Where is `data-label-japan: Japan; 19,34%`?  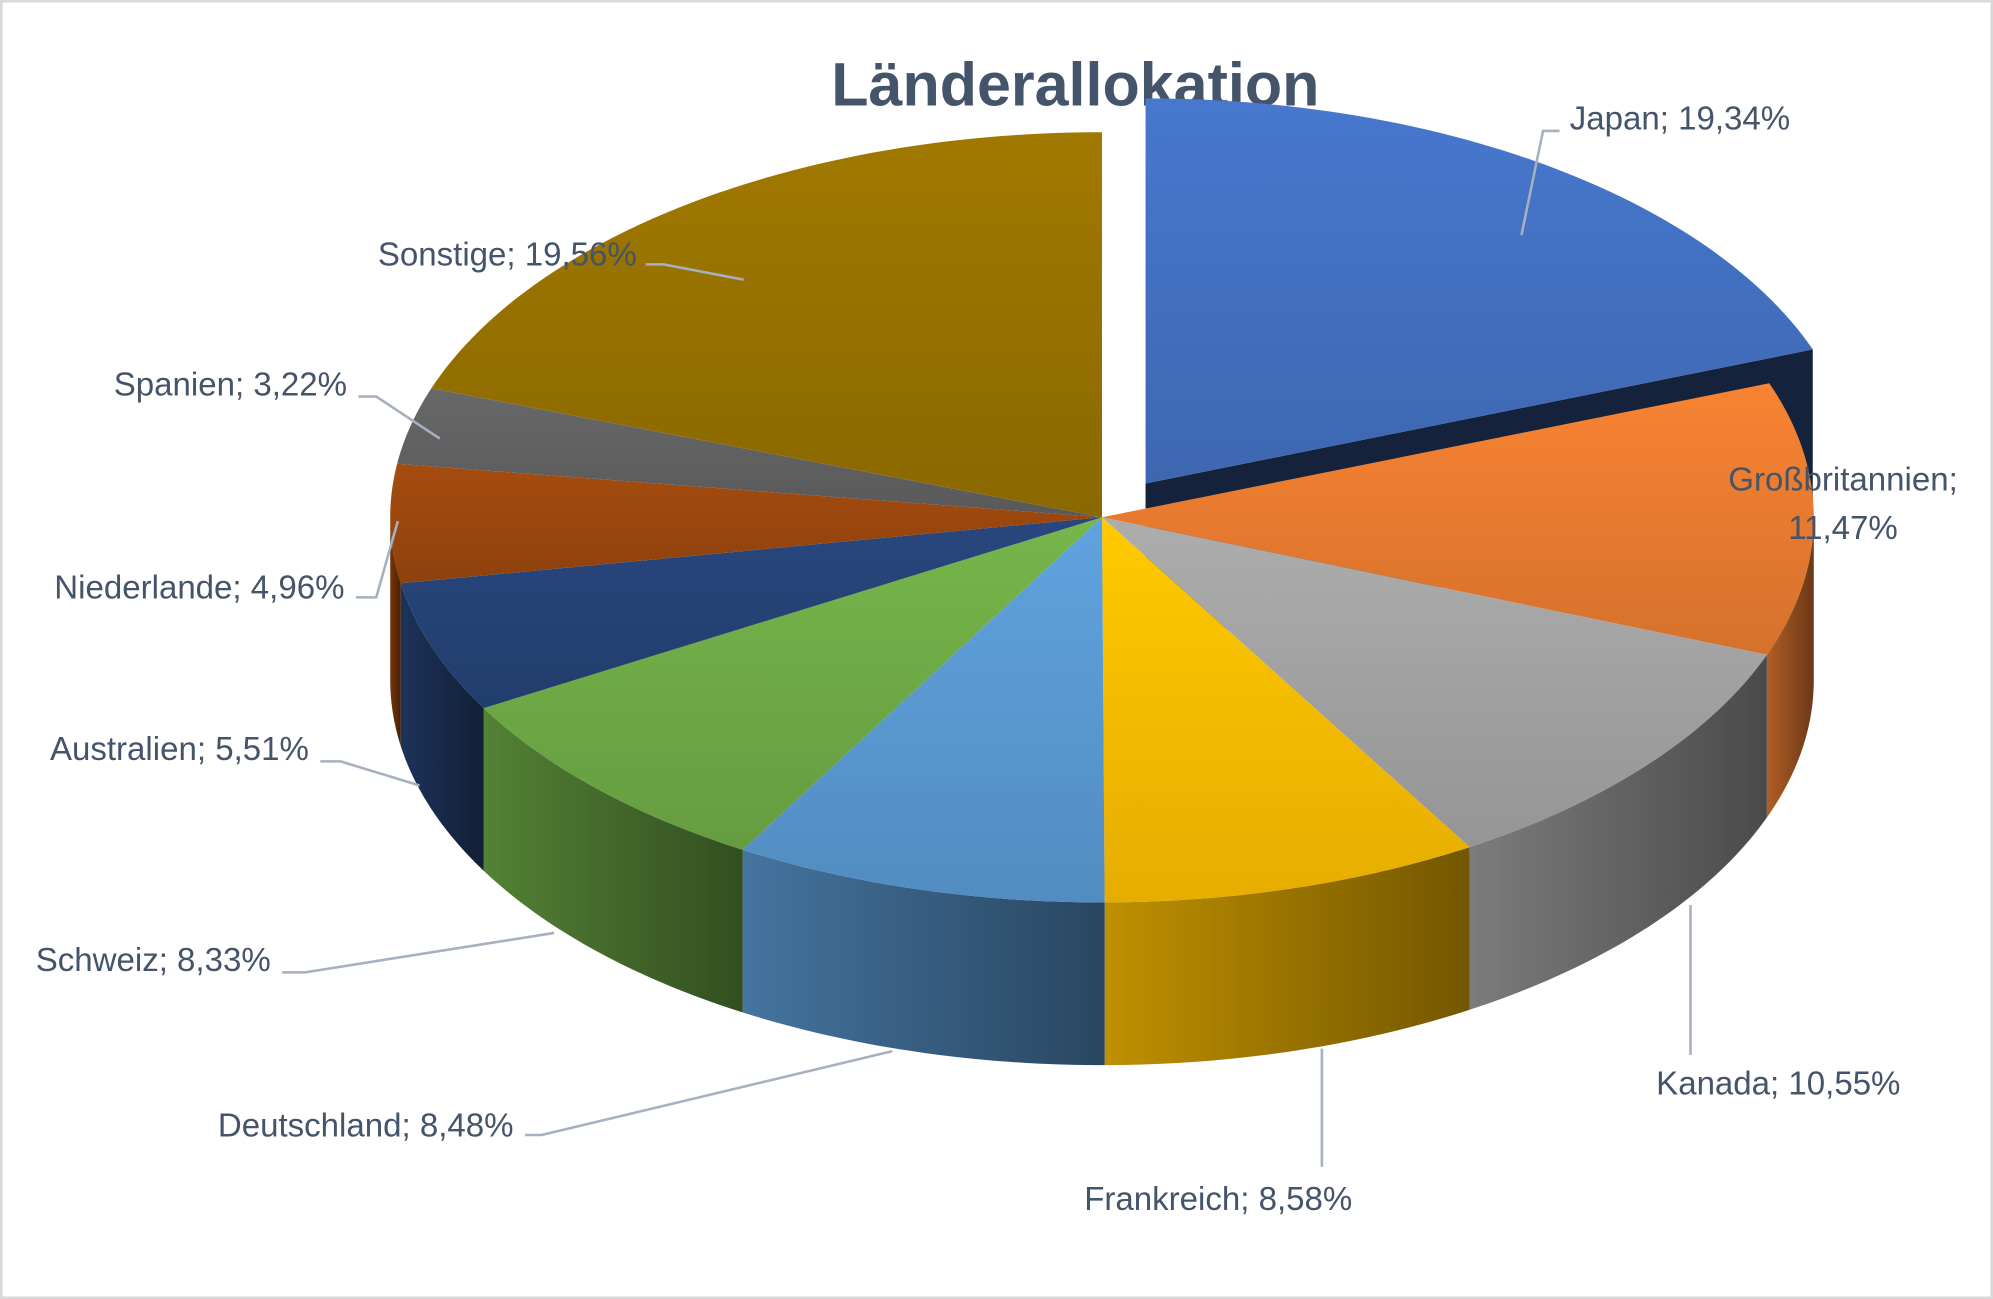
data-label-japan: Japan; 19,34% is located at coordinates (1680, 119).